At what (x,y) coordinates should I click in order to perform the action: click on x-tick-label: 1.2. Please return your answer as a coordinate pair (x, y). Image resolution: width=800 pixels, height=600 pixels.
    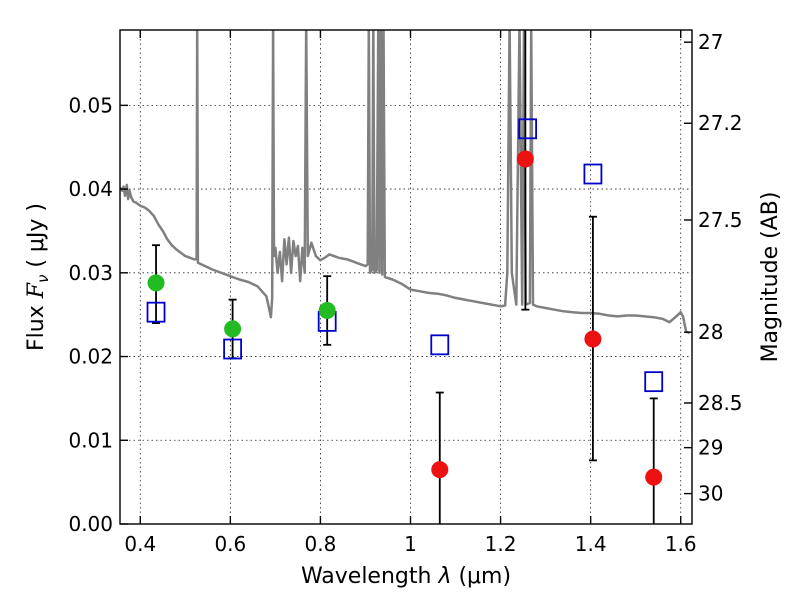
    Looking at the image, I should click on (501, 544).